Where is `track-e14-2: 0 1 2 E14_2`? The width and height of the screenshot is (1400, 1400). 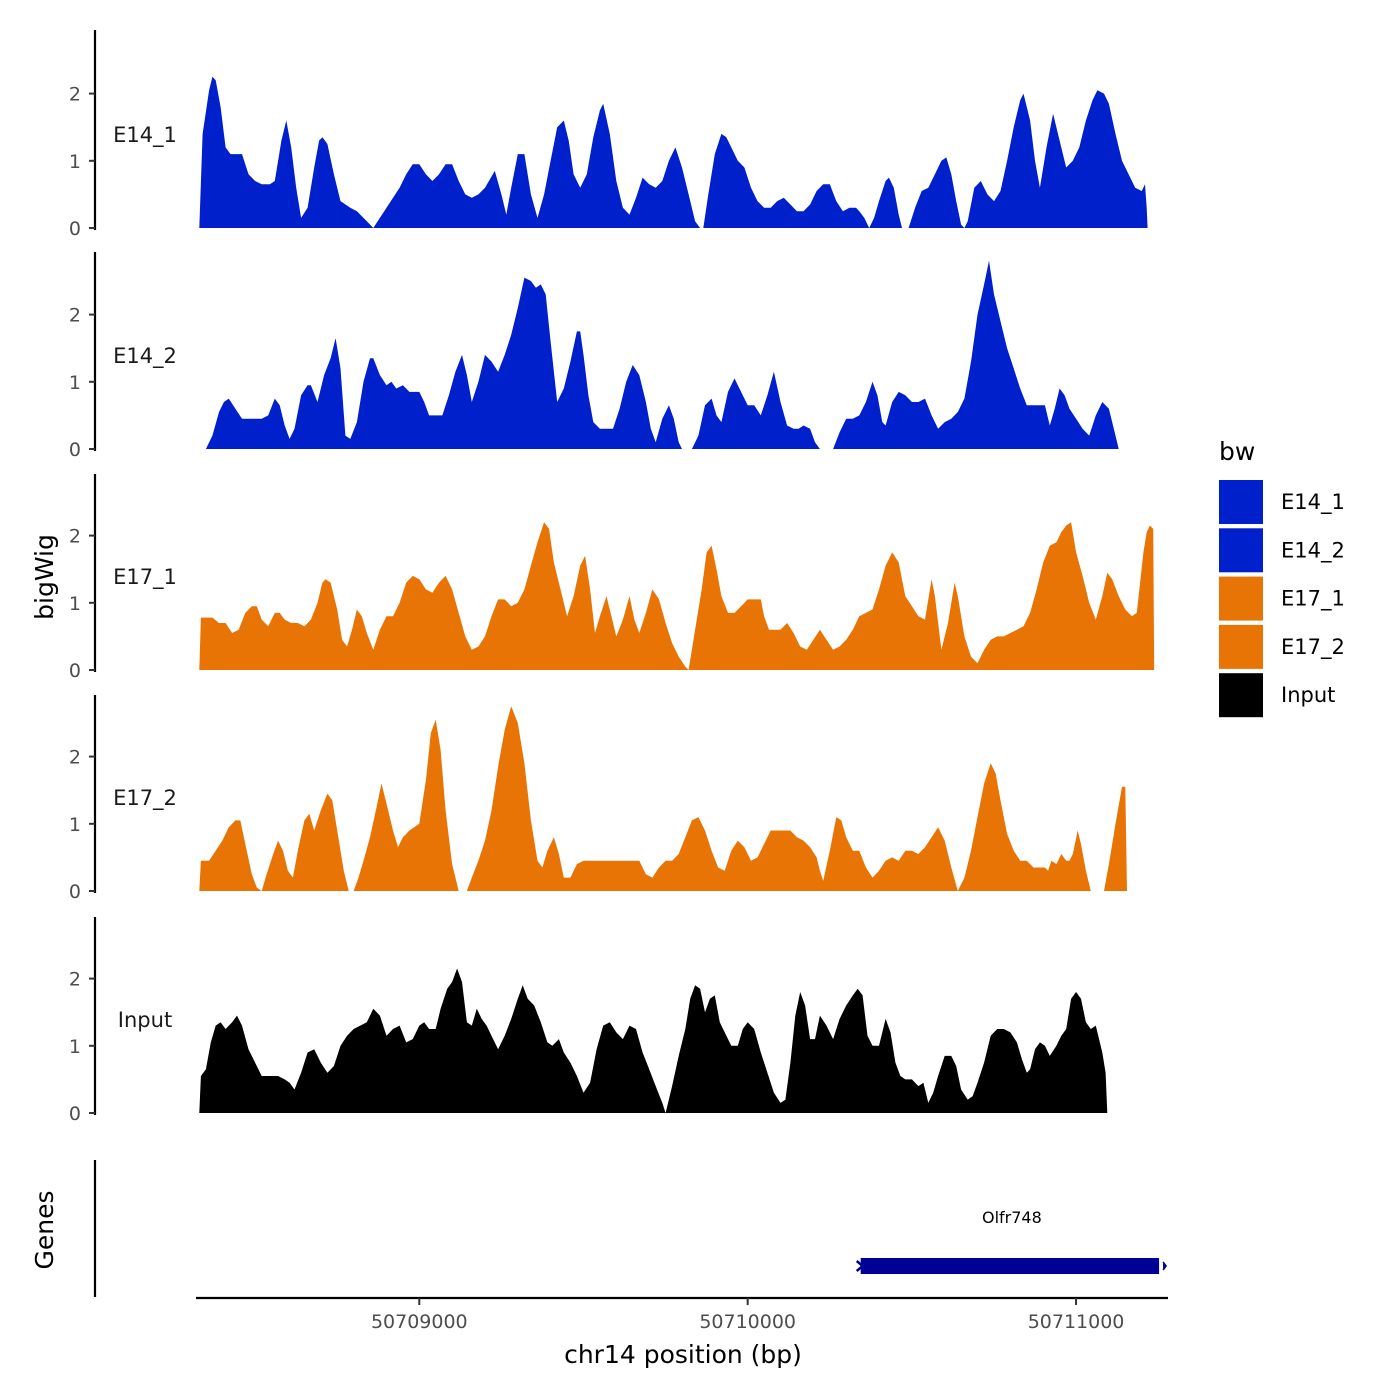 track-e14-2: 0 1 2 E14_2 is located at coordinates (594, 356).